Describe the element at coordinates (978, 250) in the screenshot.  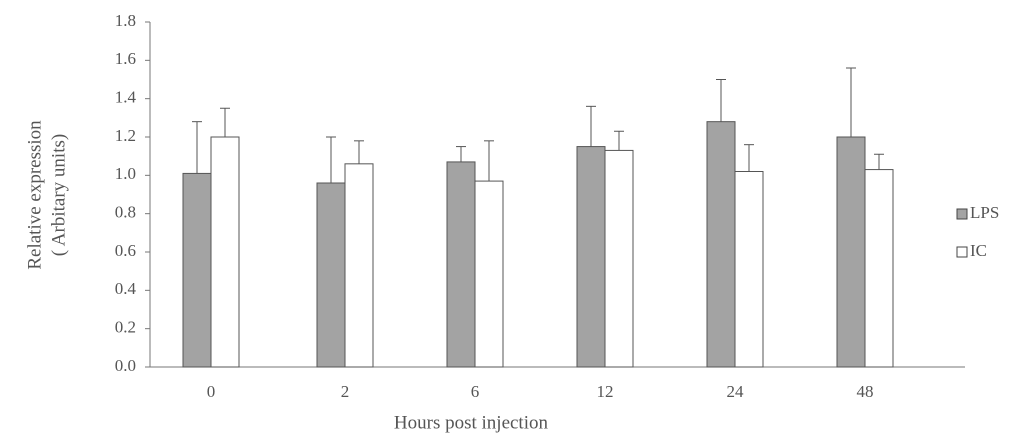
I see `legend-label: IC` at that location.